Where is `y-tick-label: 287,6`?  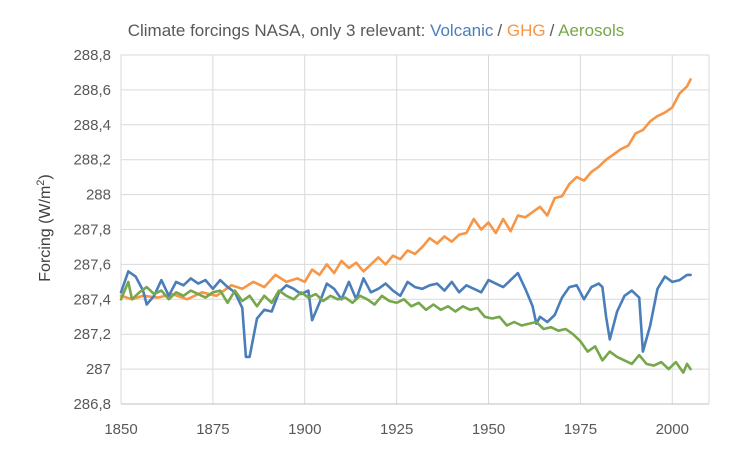
y-tick-label: 287,6 is located at coordinates (92, 264).